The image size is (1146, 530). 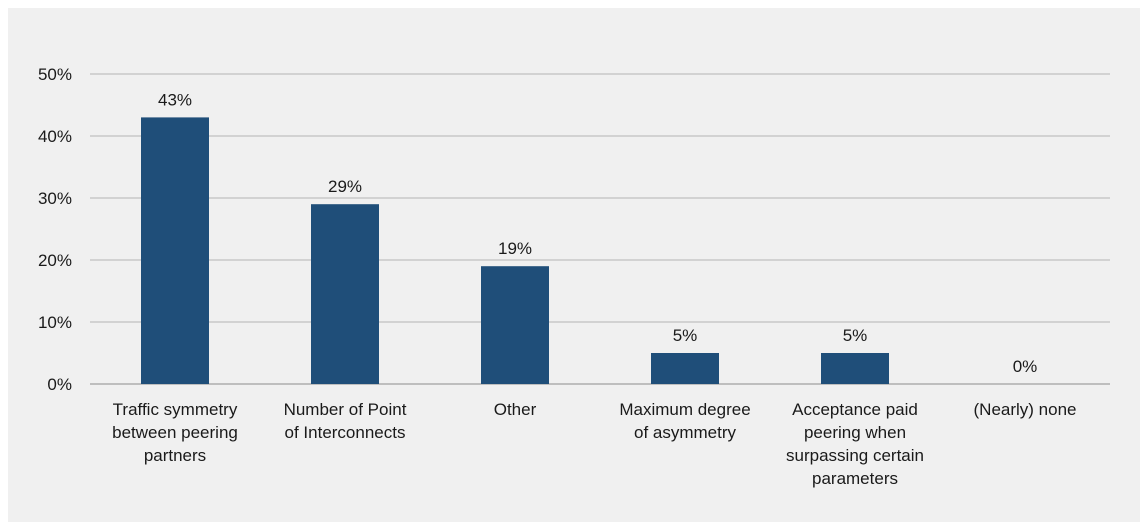 What do you see at coordinates (345, 409) in the screenshot?
I see `category-label-line: Number of Point` at bounding box center [345, 409].